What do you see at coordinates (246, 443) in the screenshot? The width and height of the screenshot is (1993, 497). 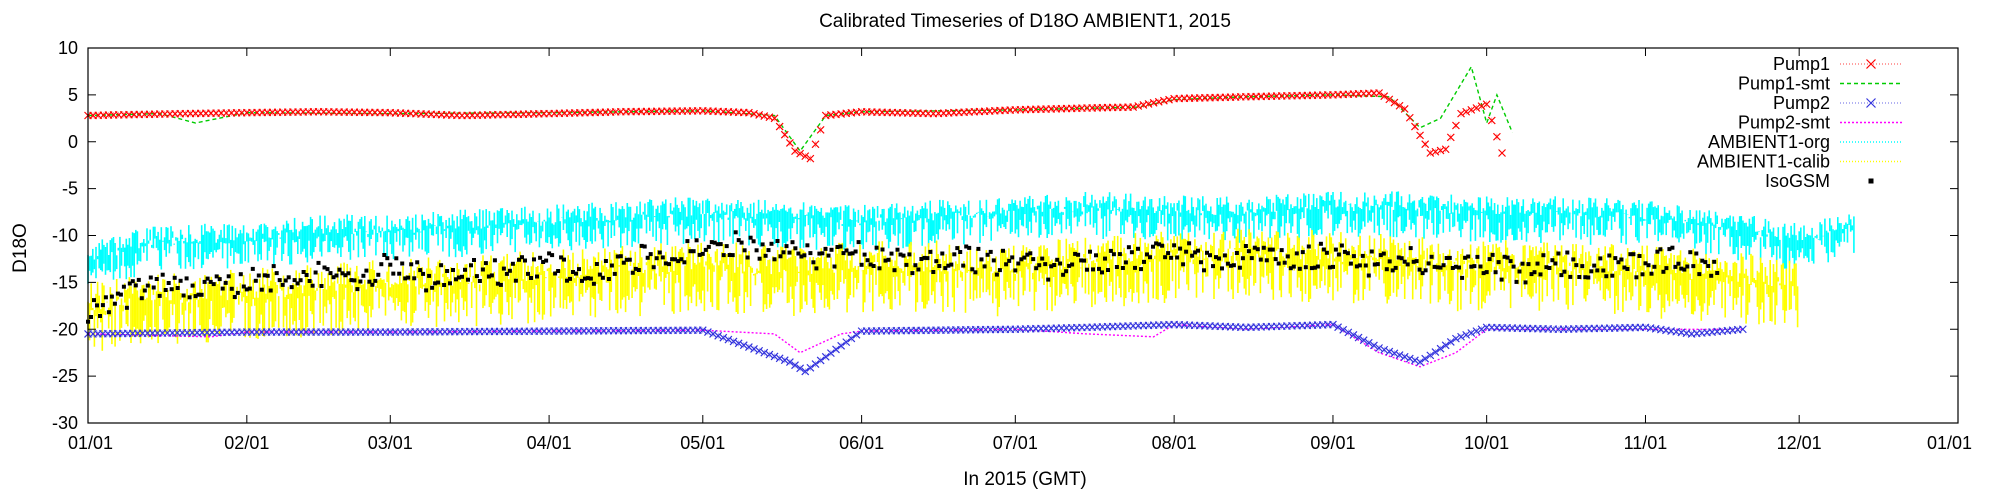 I see `x-tick-label: 02/01` at bounding box center [246, 443].